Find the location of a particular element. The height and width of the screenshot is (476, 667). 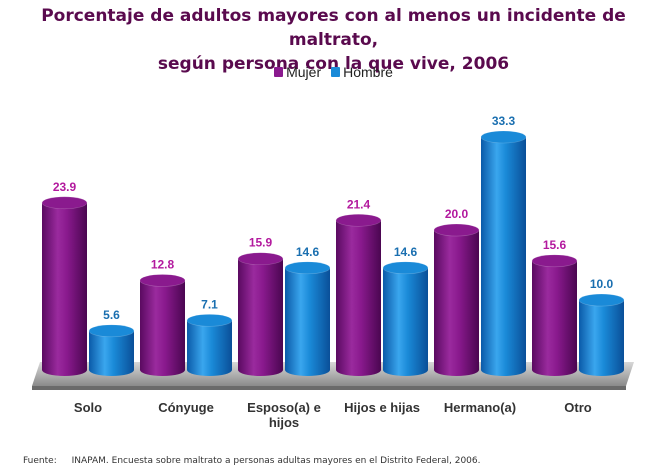

value-label-mujer-1: 23.9 is located at coordinates (65, 187).